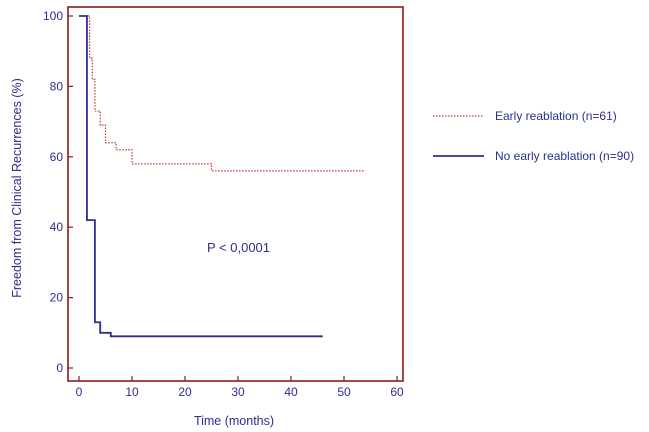 The width and height of the screenshot is (649, 432). What do you see at coordinates (17, 188) in the screenshot?
I see `y-axis-label: Freedom from Clinical Recurrences (%)` at bounding box center [17, 188].